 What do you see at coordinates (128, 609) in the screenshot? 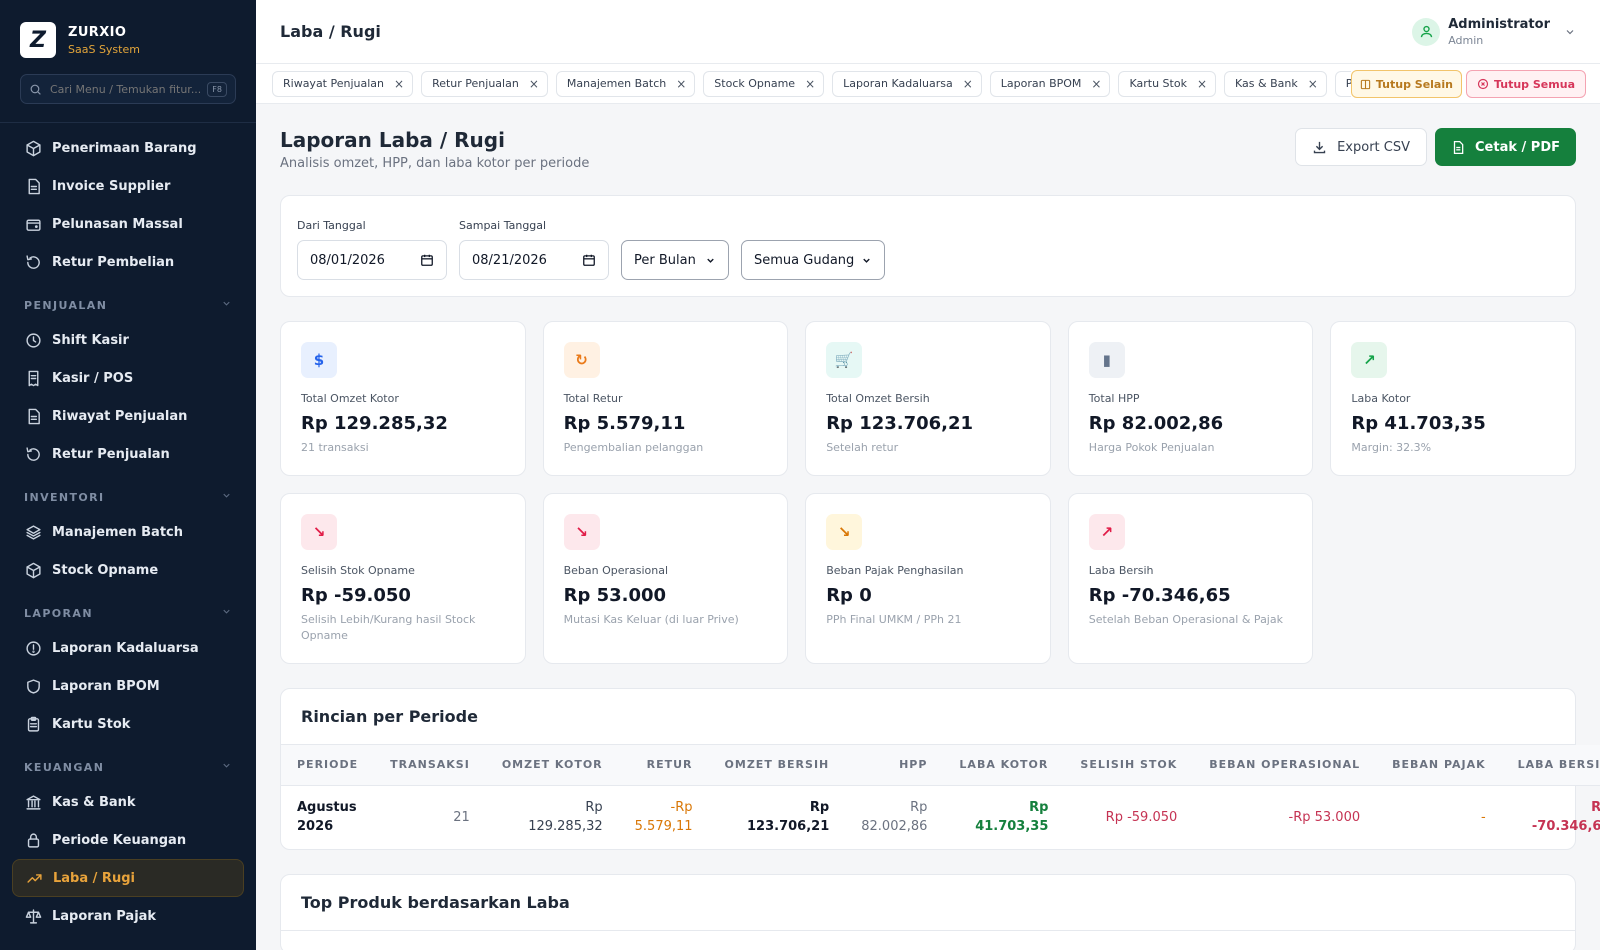
I see `sidebar-section-laporan: LAPORAN` at bounding box center [128, 609].